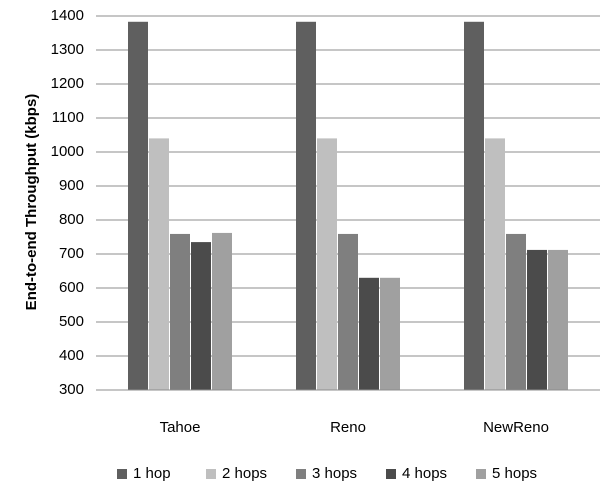 The height and width of the screenshot is (492, 602). What do you see at coordinates (31, 202) in the screenshot?
I see `y-axis-label: End-to-end Throughput (kbps)` at bounding box center [31, 202].